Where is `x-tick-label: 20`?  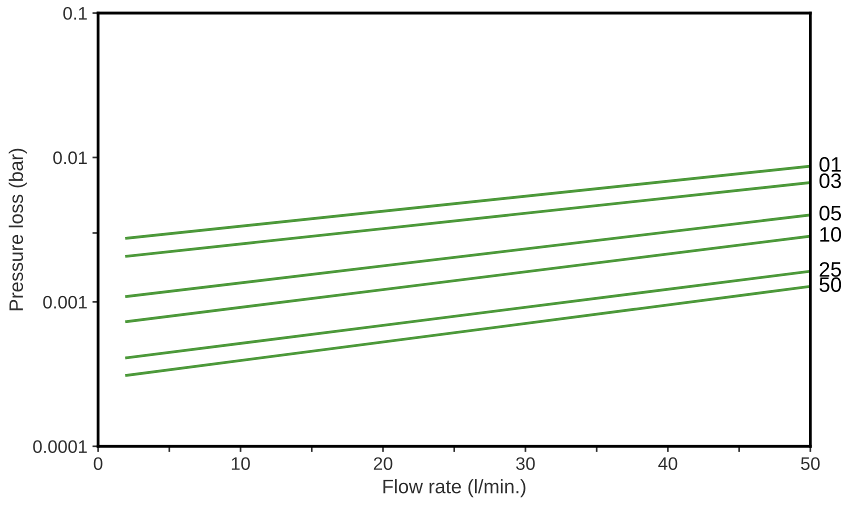
x-tick-label: 20 is located at coordinates (383, 463).